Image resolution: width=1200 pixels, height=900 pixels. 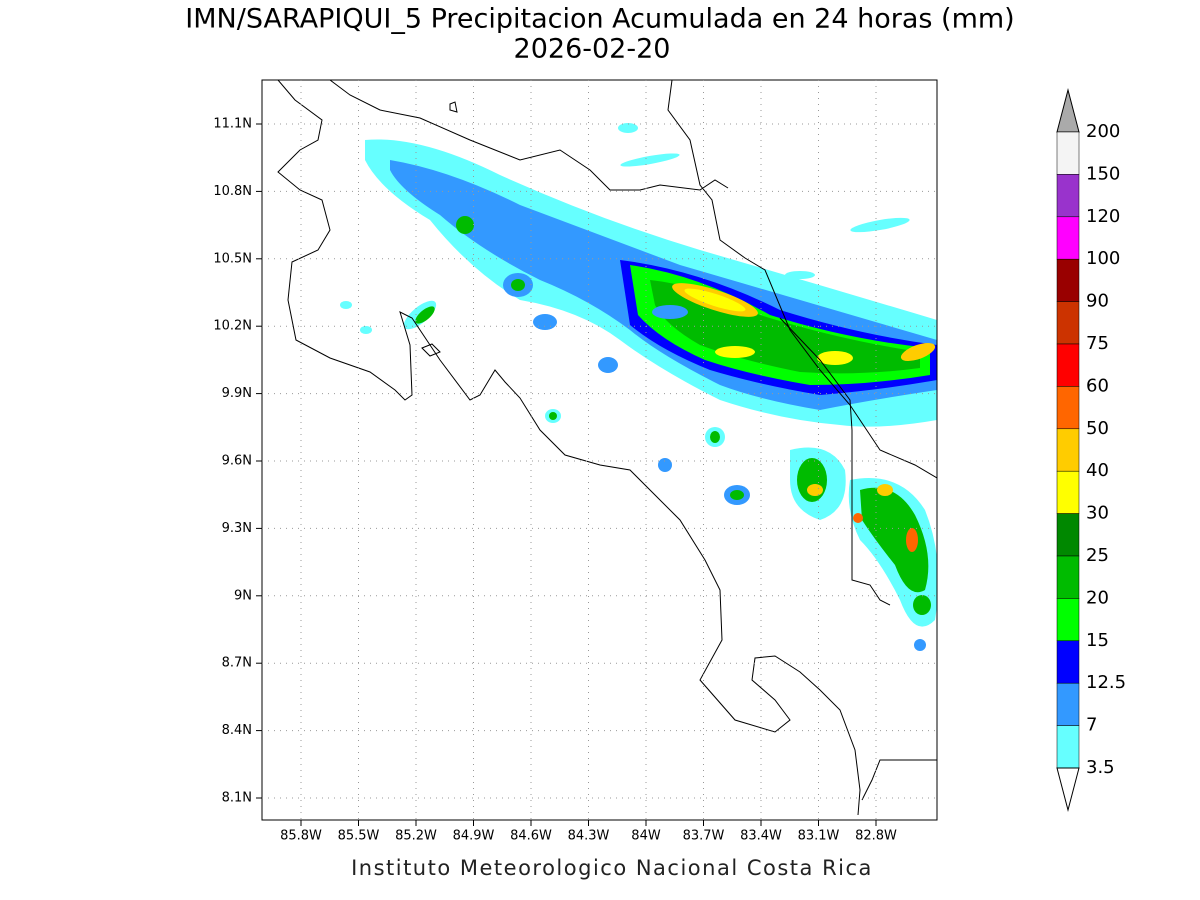 What do you see at coordinates (1097, 470) in the screenshot?
I see `colorbar-label: 40` at bounding box center [1097, 470].